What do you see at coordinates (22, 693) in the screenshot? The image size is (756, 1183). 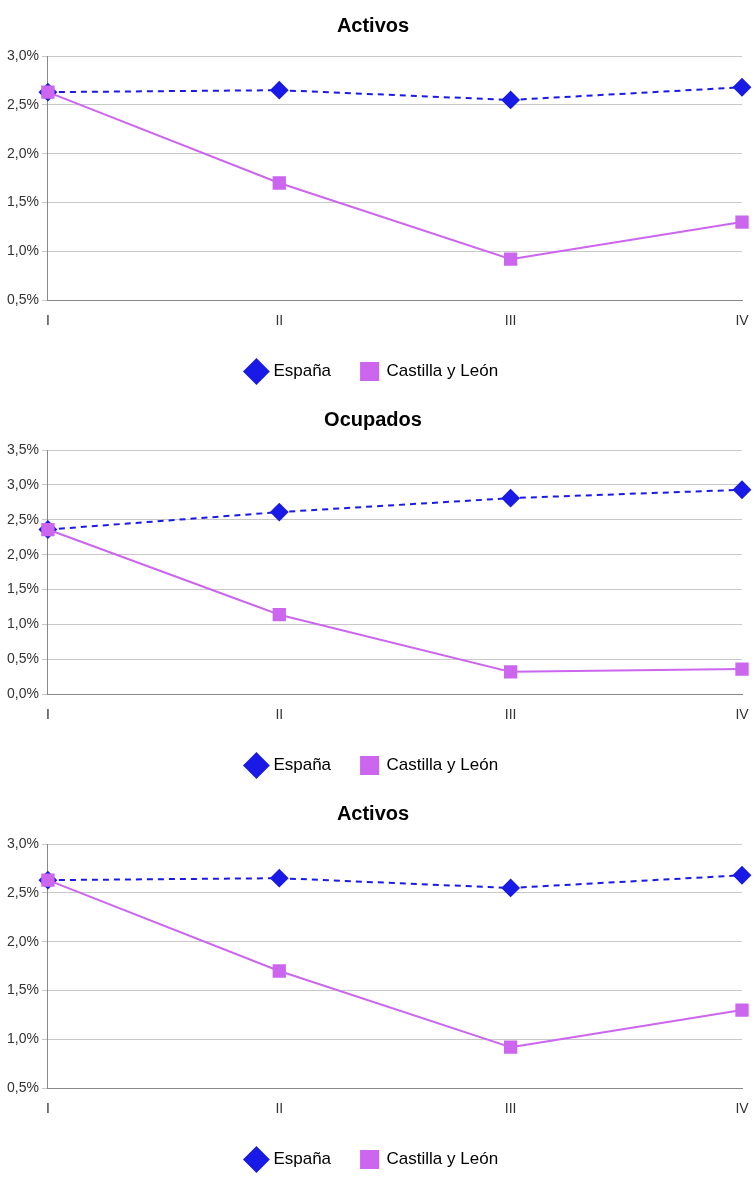 I see `y-tick-label: 0,0%` at bounding box center [22, 693].